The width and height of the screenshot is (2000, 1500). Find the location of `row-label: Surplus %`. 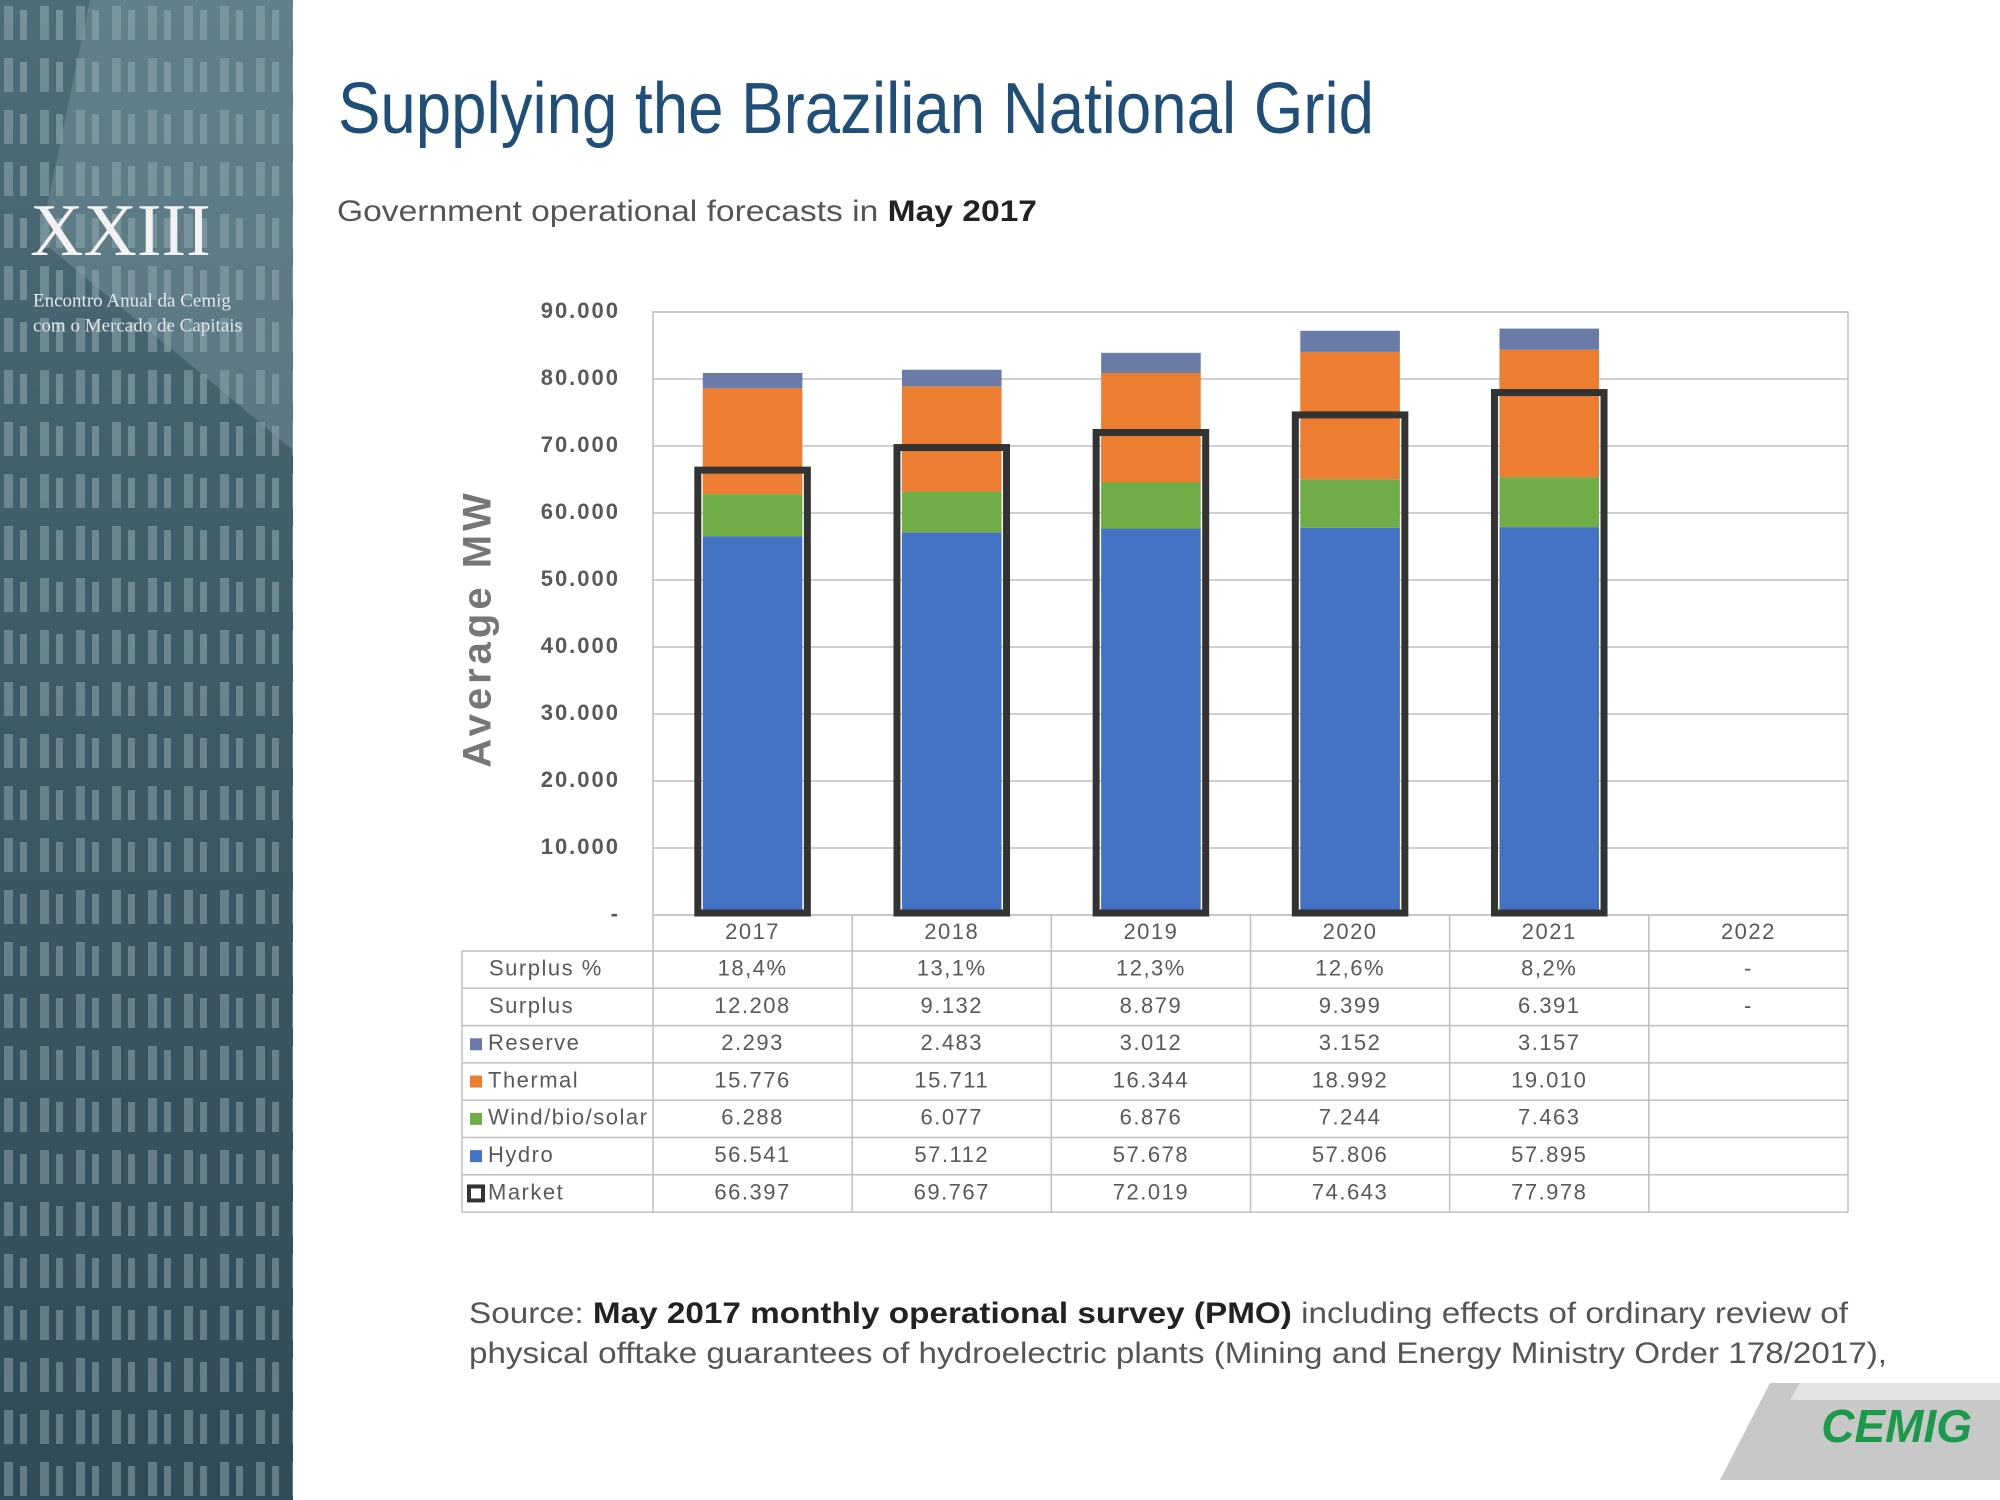

row-label: Surplus % is located at coordinates (546, 967).